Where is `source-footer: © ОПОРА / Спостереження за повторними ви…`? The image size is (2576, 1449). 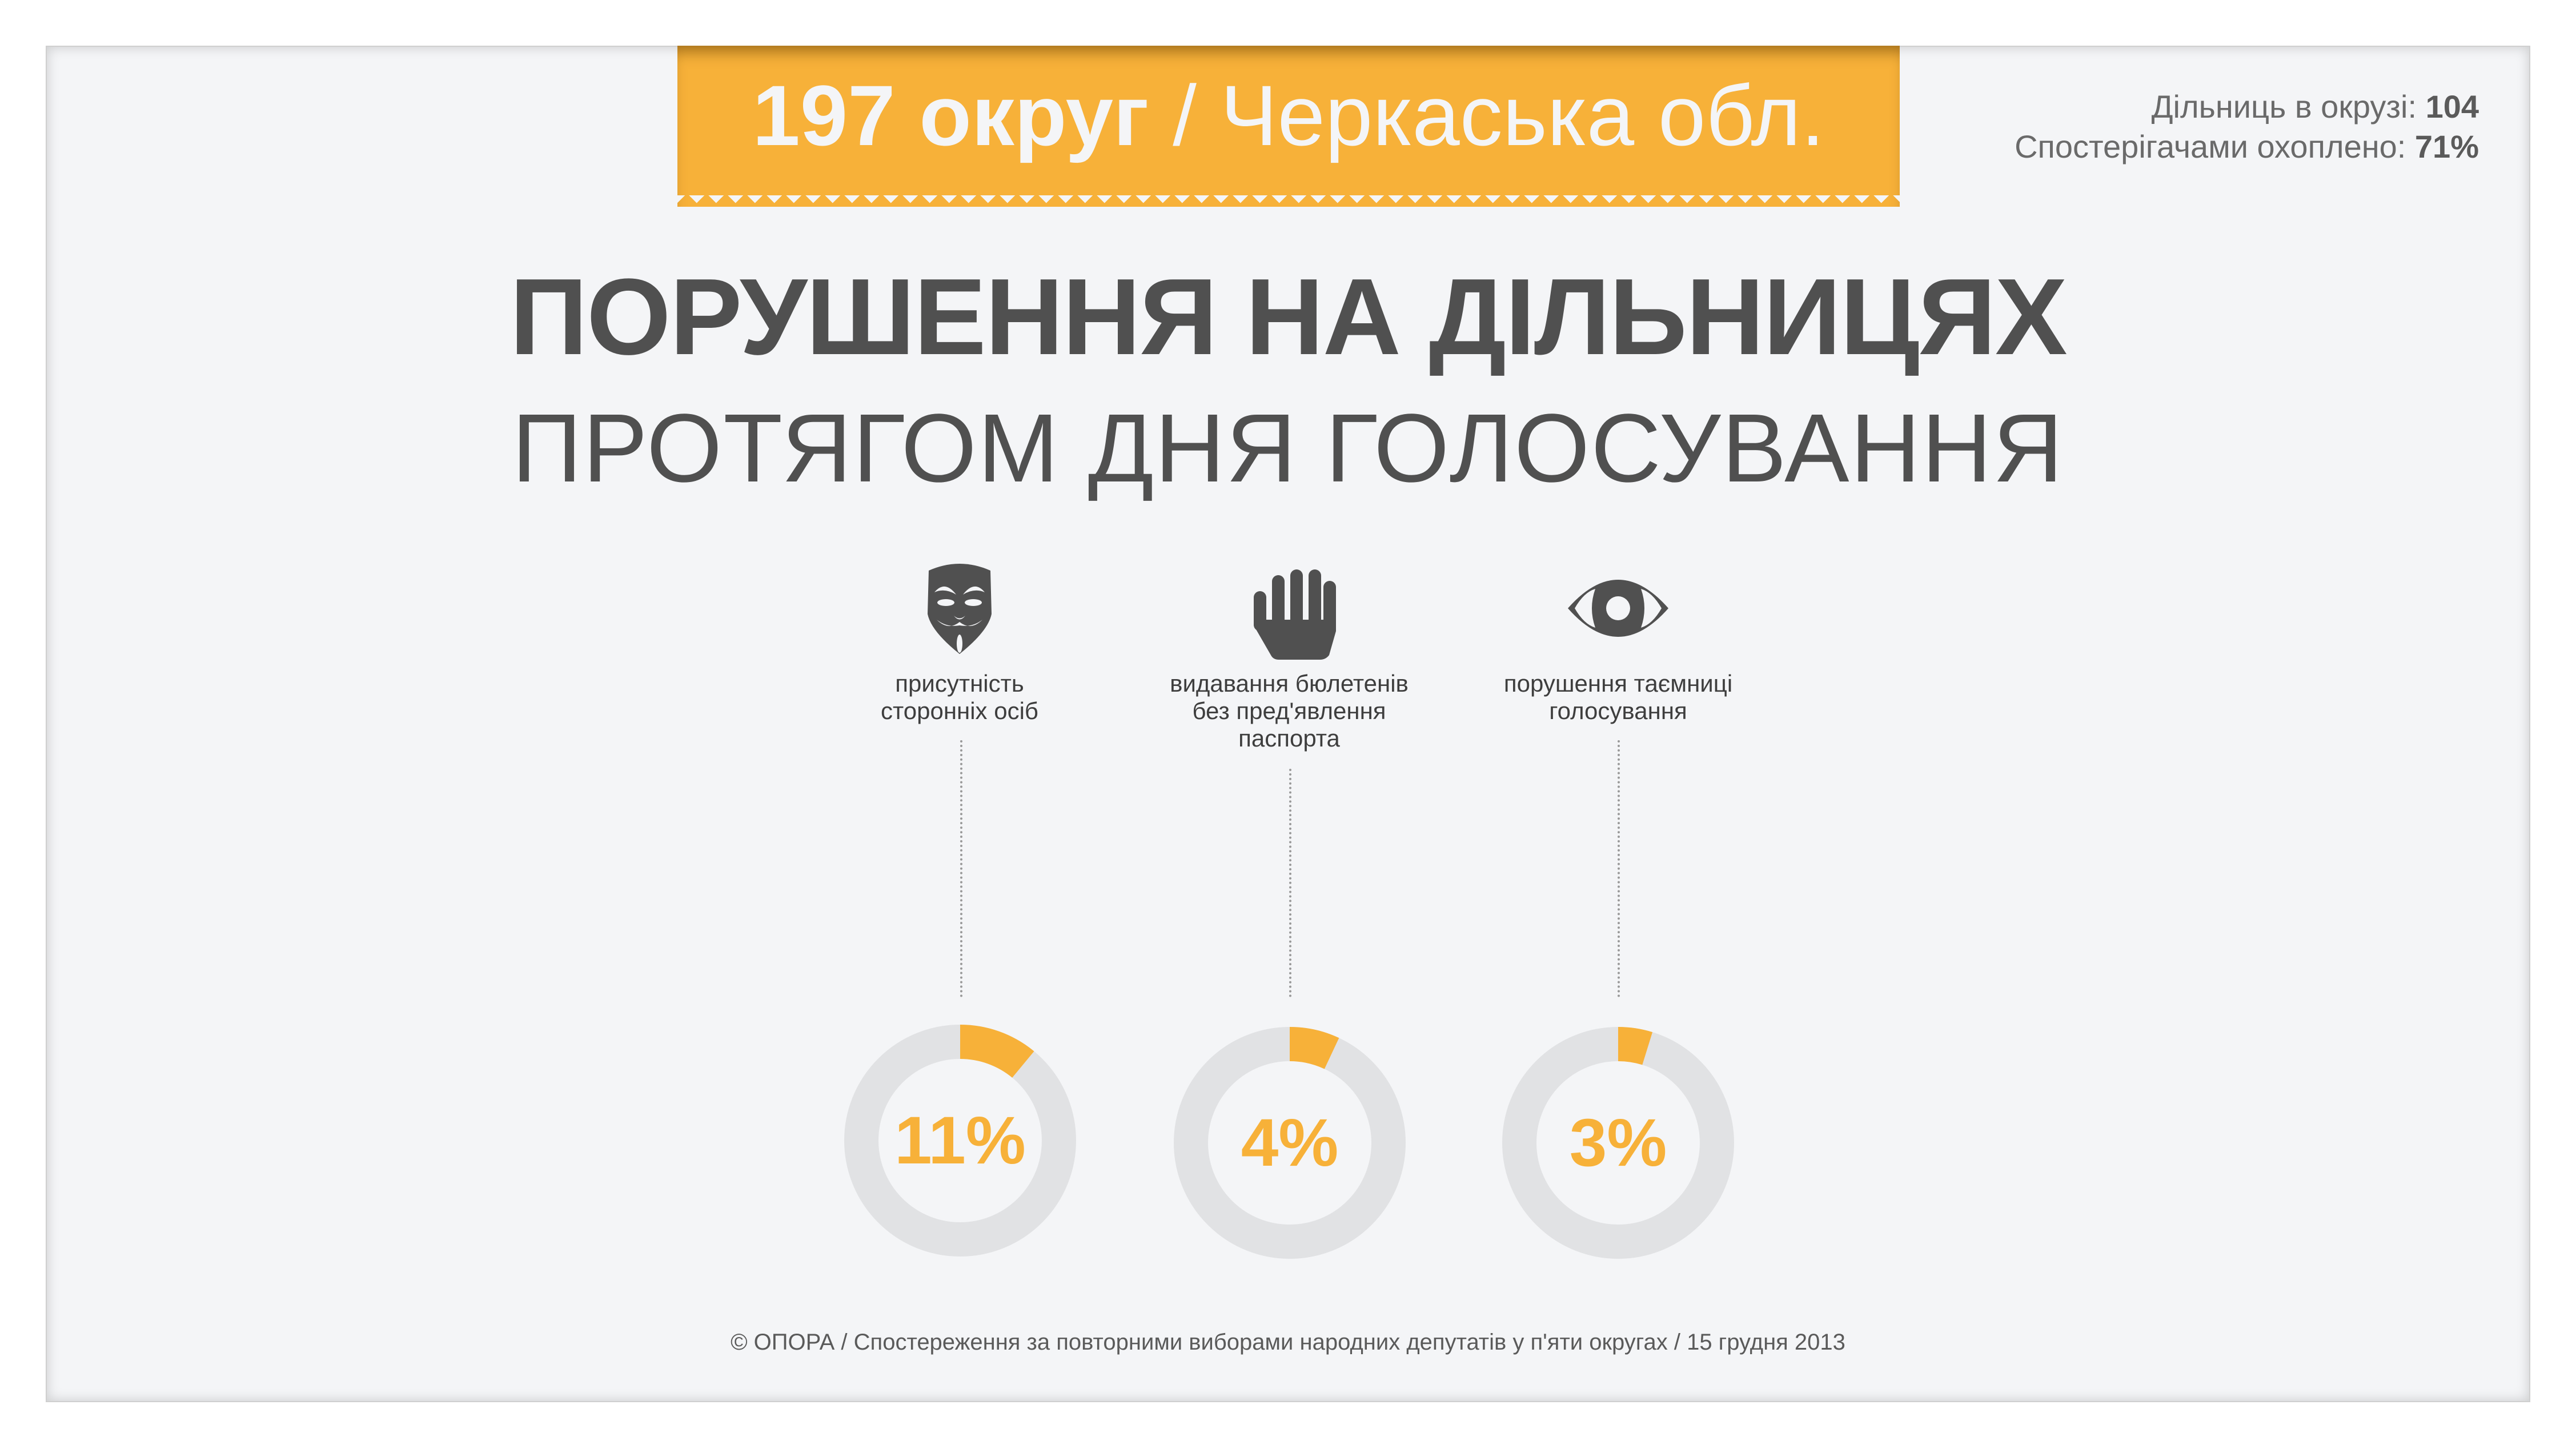
source-footer: © ОПОРА / Спостереження за повторними ви… is located at coordinates (1288, 1342).